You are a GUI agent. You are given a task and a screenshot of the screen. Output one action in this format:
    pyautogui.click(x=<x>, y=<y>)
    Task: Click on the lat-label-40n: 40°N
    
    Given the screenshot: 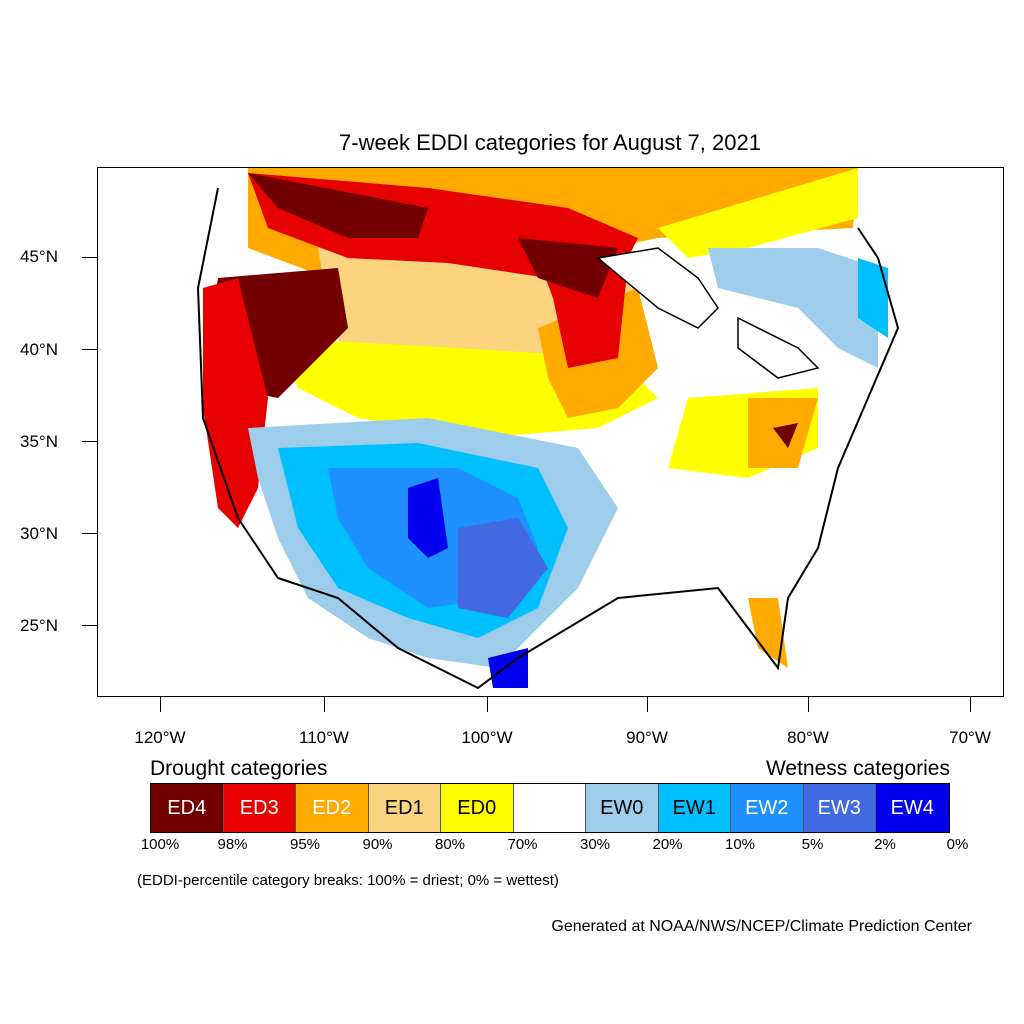 What is the action you would take?
    pyautogui.click(x=39, y=349)
    